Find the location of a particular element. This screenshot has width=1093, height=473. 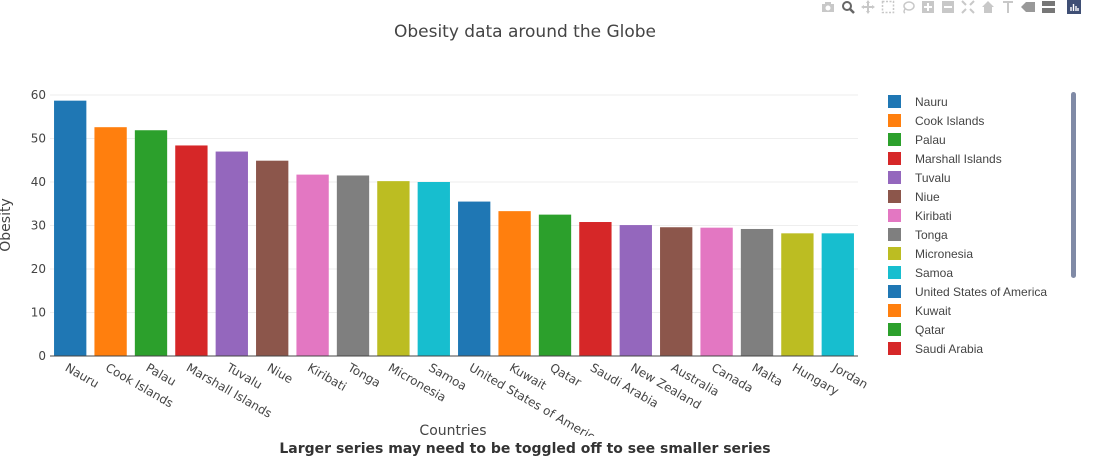

legend-label: Samoa is located at coordinates (934, 272).